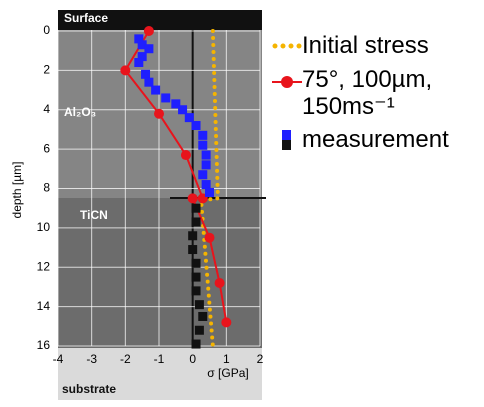 The image size is (484, 407). I want to click on x-tick-label: 1, so click(226, 359).